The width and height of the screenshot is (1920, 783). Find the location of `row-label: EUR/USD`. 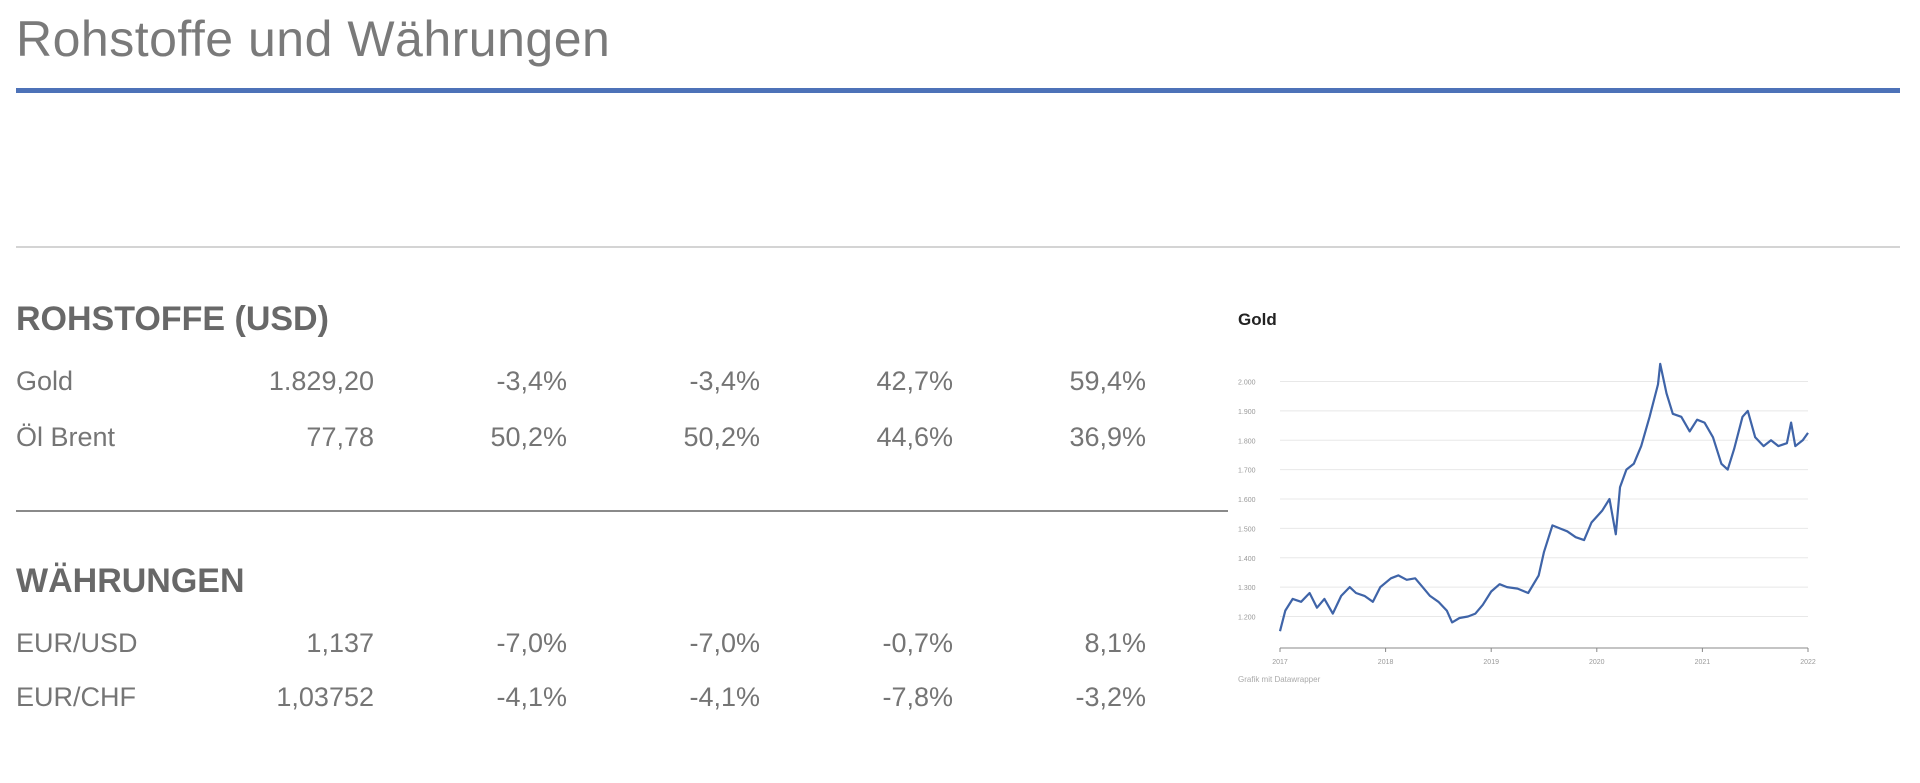

row-label: EUR/USD is located at coordinates (77, 643).